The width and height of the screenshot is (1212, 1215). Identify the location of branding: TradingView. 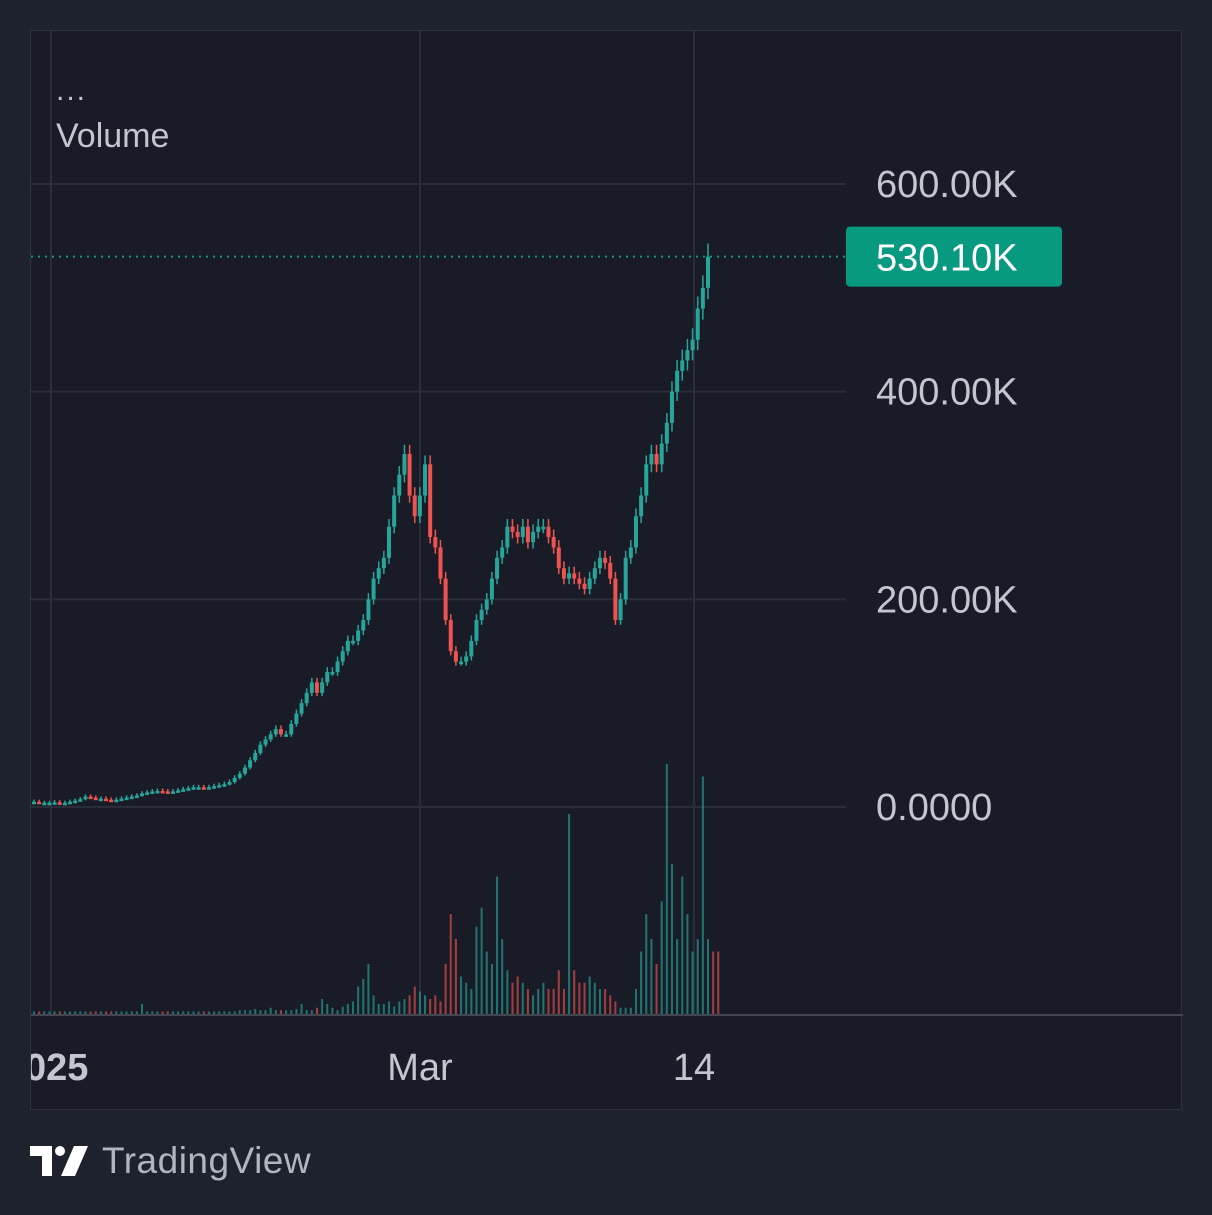
(170, 1161).